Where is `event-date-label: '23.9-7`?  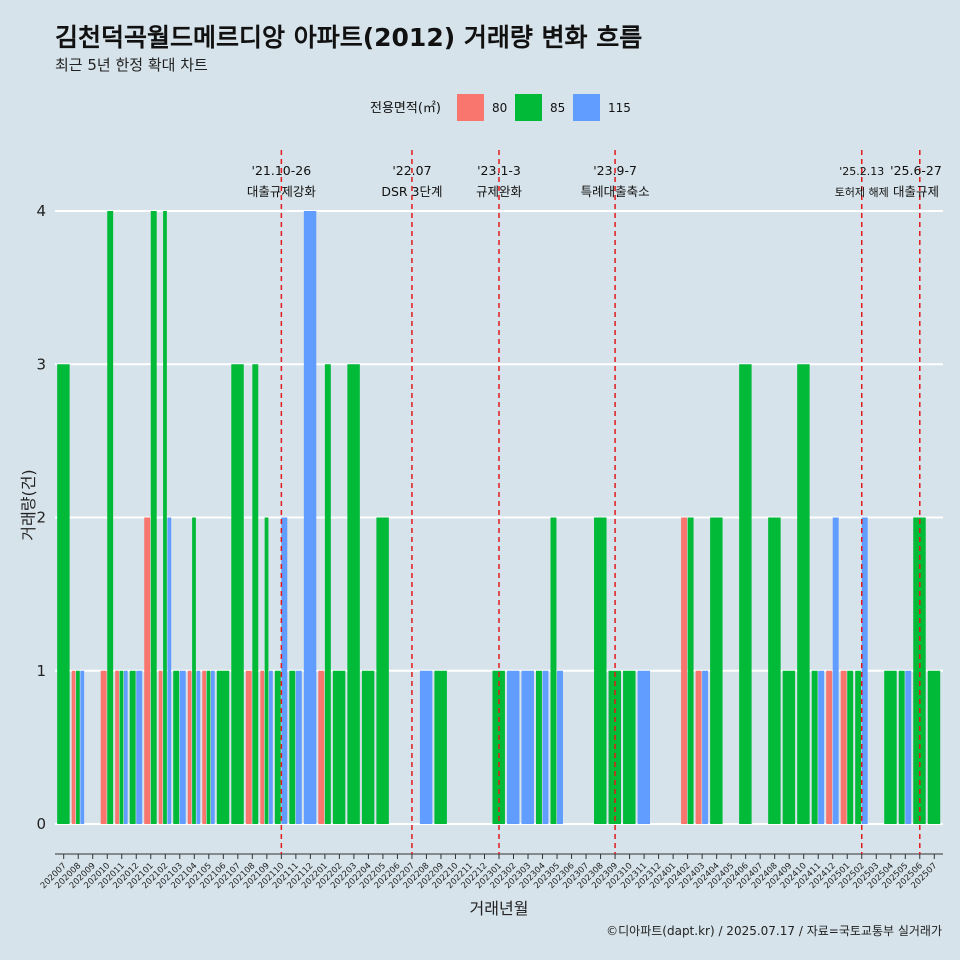 event-date-label: '23.9-7 is located at coordinates (615, 170).